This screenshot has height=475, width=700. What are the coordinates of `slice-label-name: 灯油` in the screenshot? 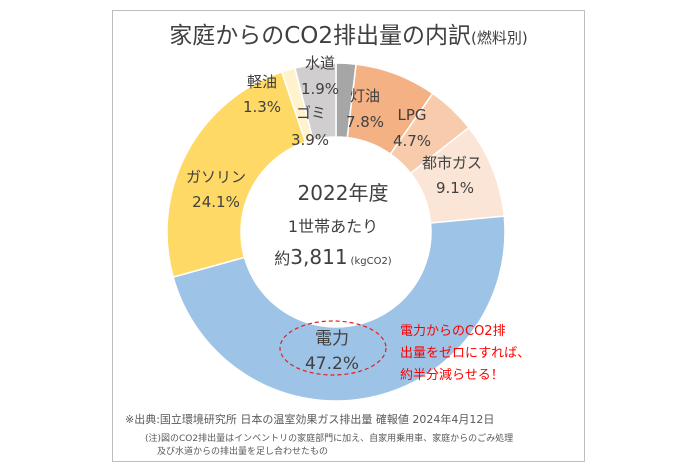 It's located at (365, 96).